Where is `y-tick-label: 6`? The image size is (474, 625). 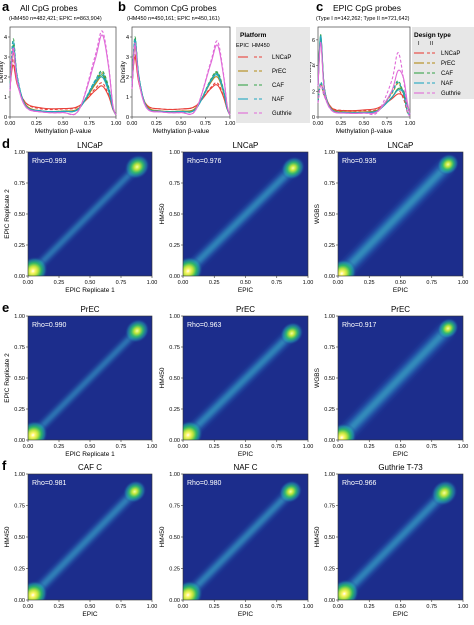
y-tick-label: 6 is located at coordinates (313, 41).